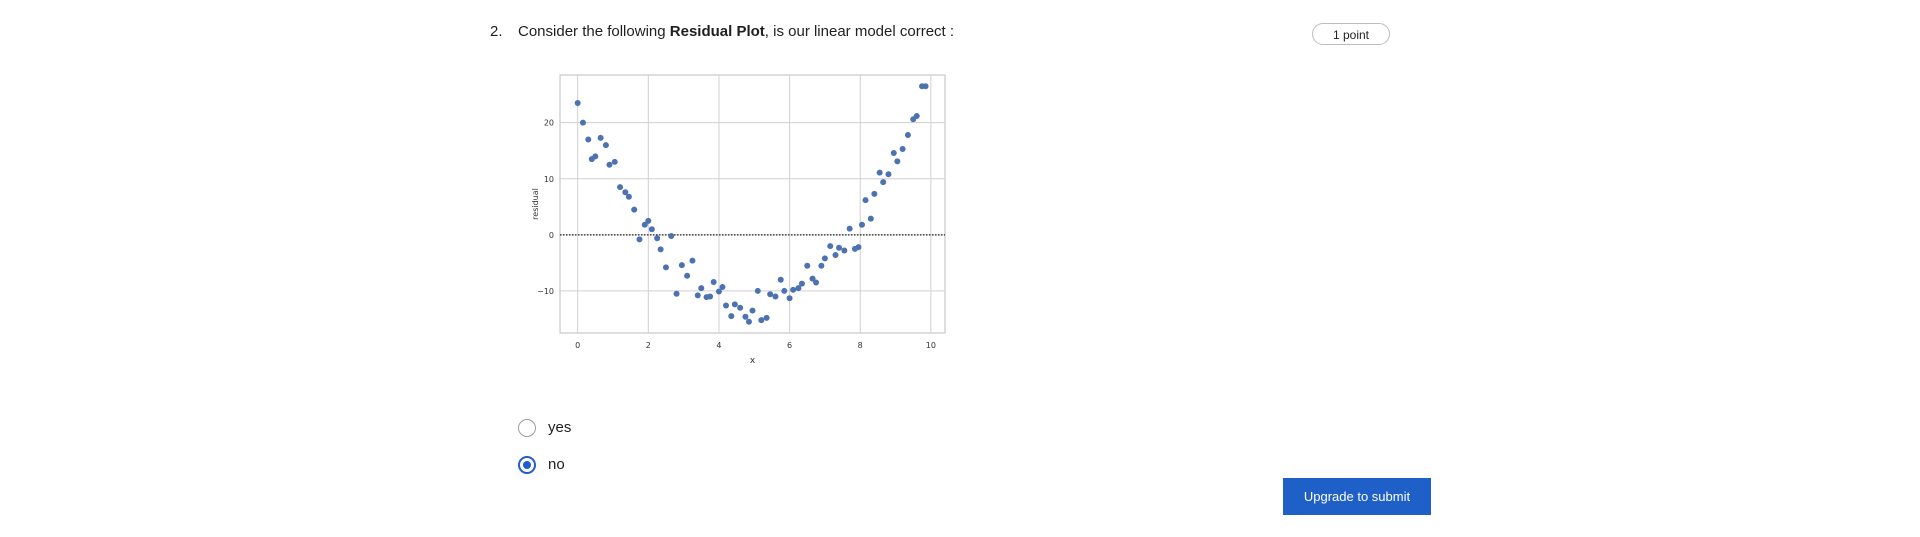 The width and height of the screenshot is (1920, 537). Describe the element at coordinates (556, 464) in the screenshot. I see `option-no-label: no` at that location.